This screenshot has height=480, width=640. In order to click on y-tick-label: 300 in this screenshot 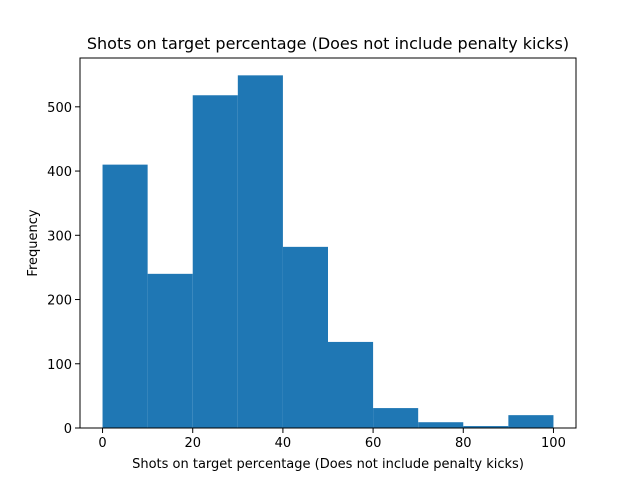, I will do `click(59, 236)`.